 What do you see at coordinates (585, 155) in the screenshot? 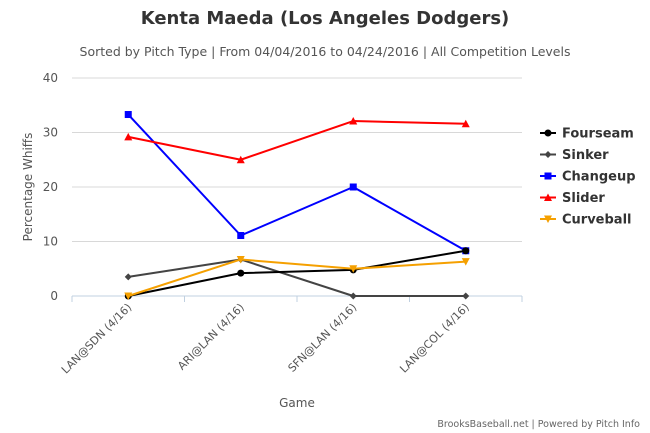
I see `legend-label: Sinker` at bounding box center [585, 155].